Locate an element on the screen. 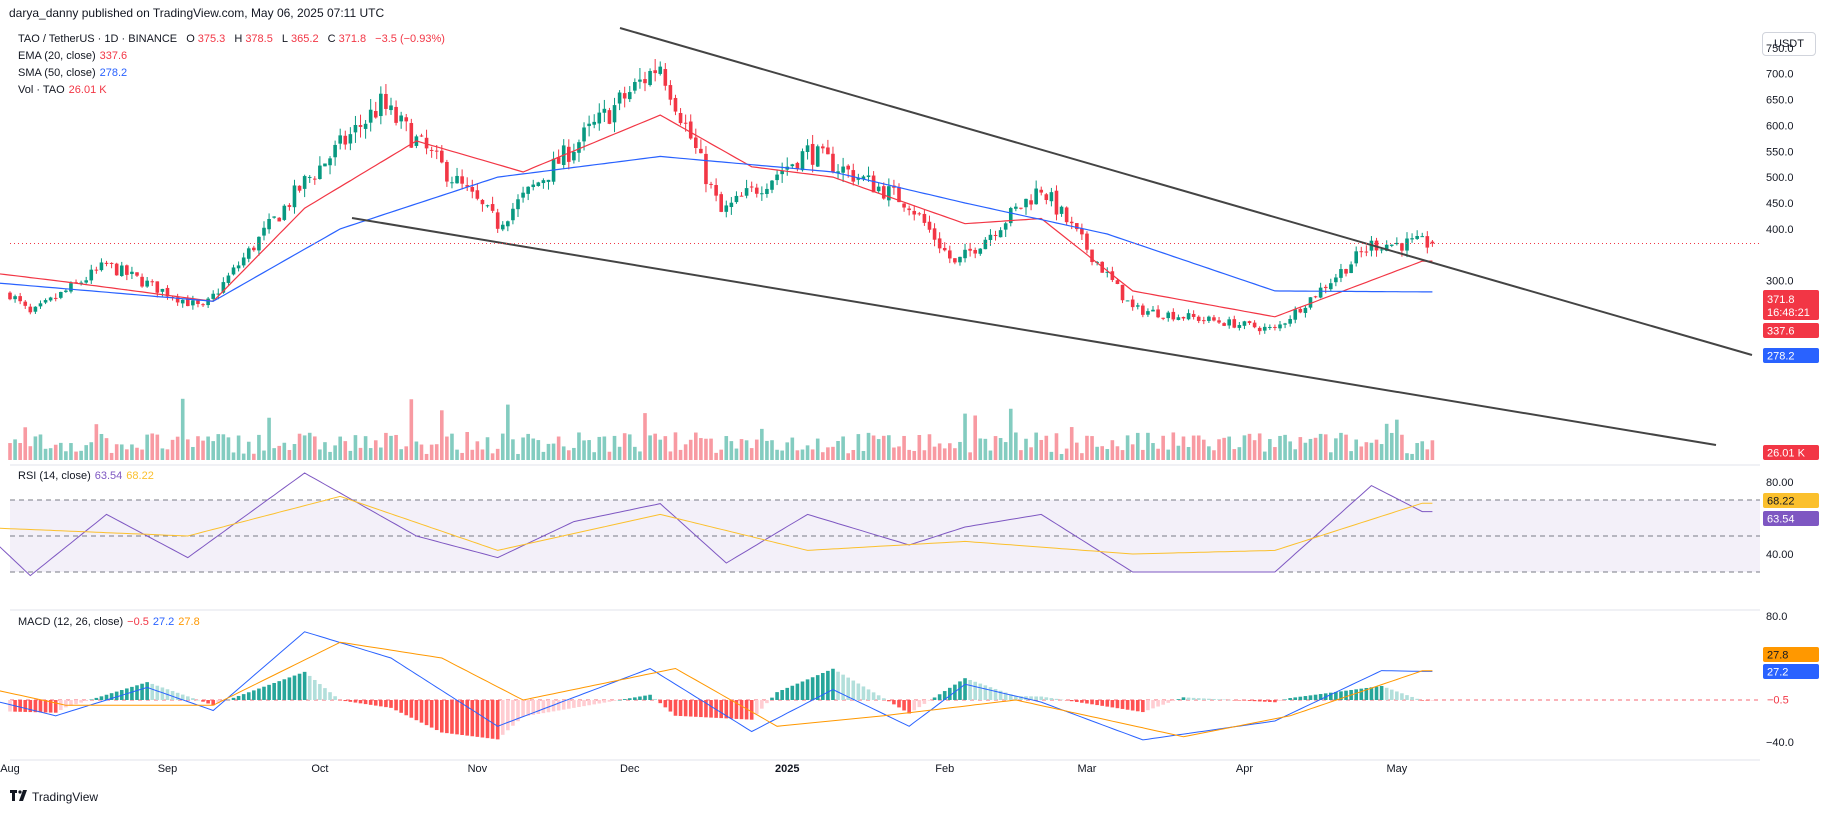 The height and width of the screenshot is (816, 1835). rsi-ma-line is located at coordinates (716, 525).